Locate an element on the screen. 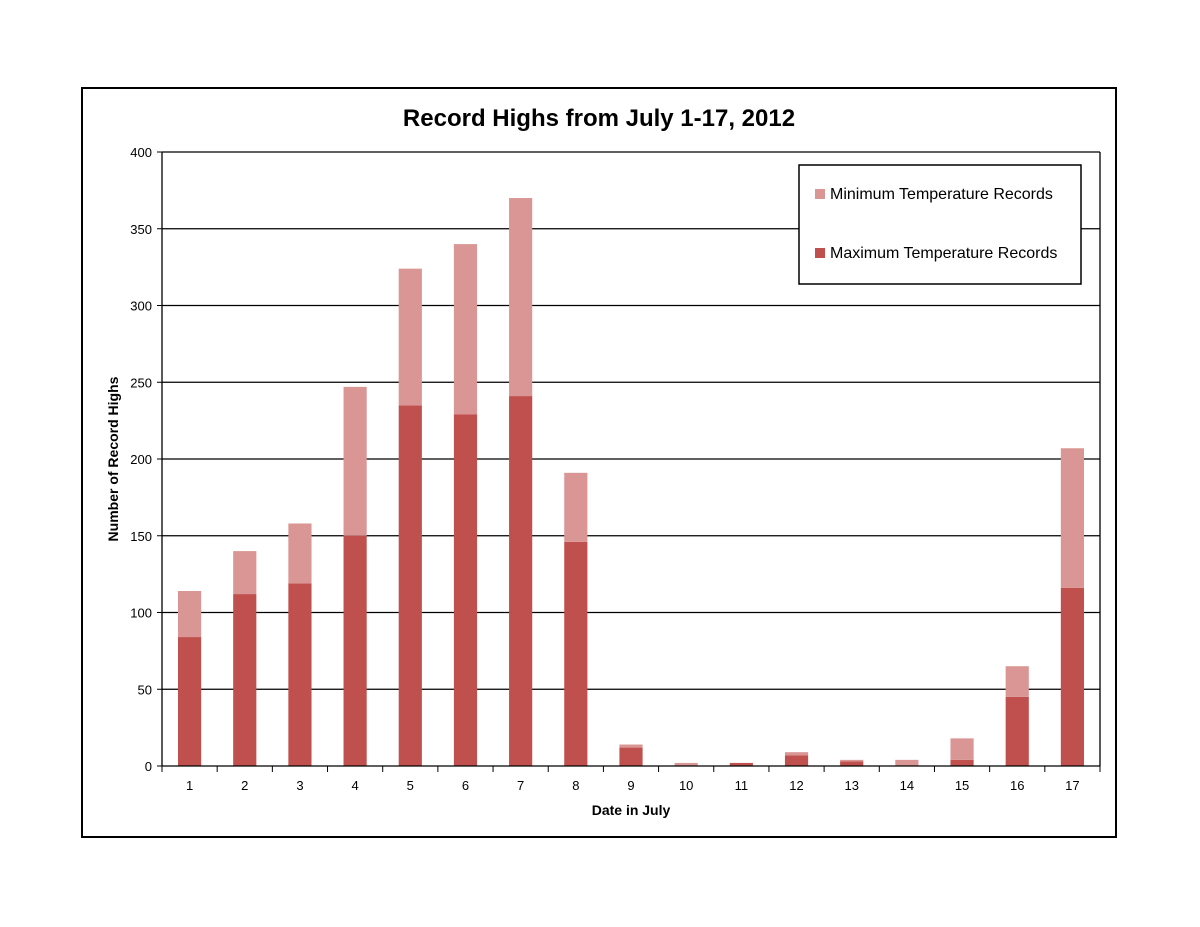 The height and width of the screenshot is (927, 1200). x-tick-label: 5 is located at coordinates (410, 785).